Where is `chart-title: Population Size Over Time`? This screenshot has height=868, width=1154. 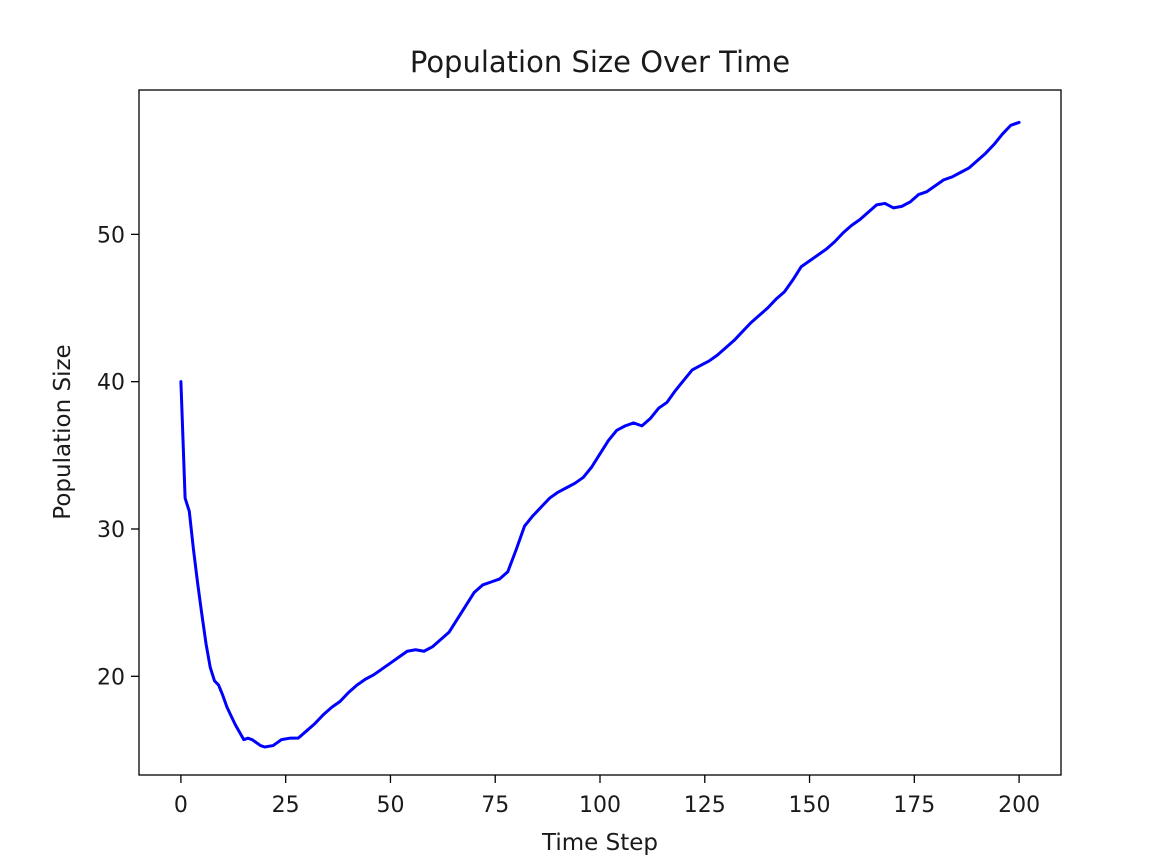
chart-title: Population Size Over Time is located at coordinates (600, 62).